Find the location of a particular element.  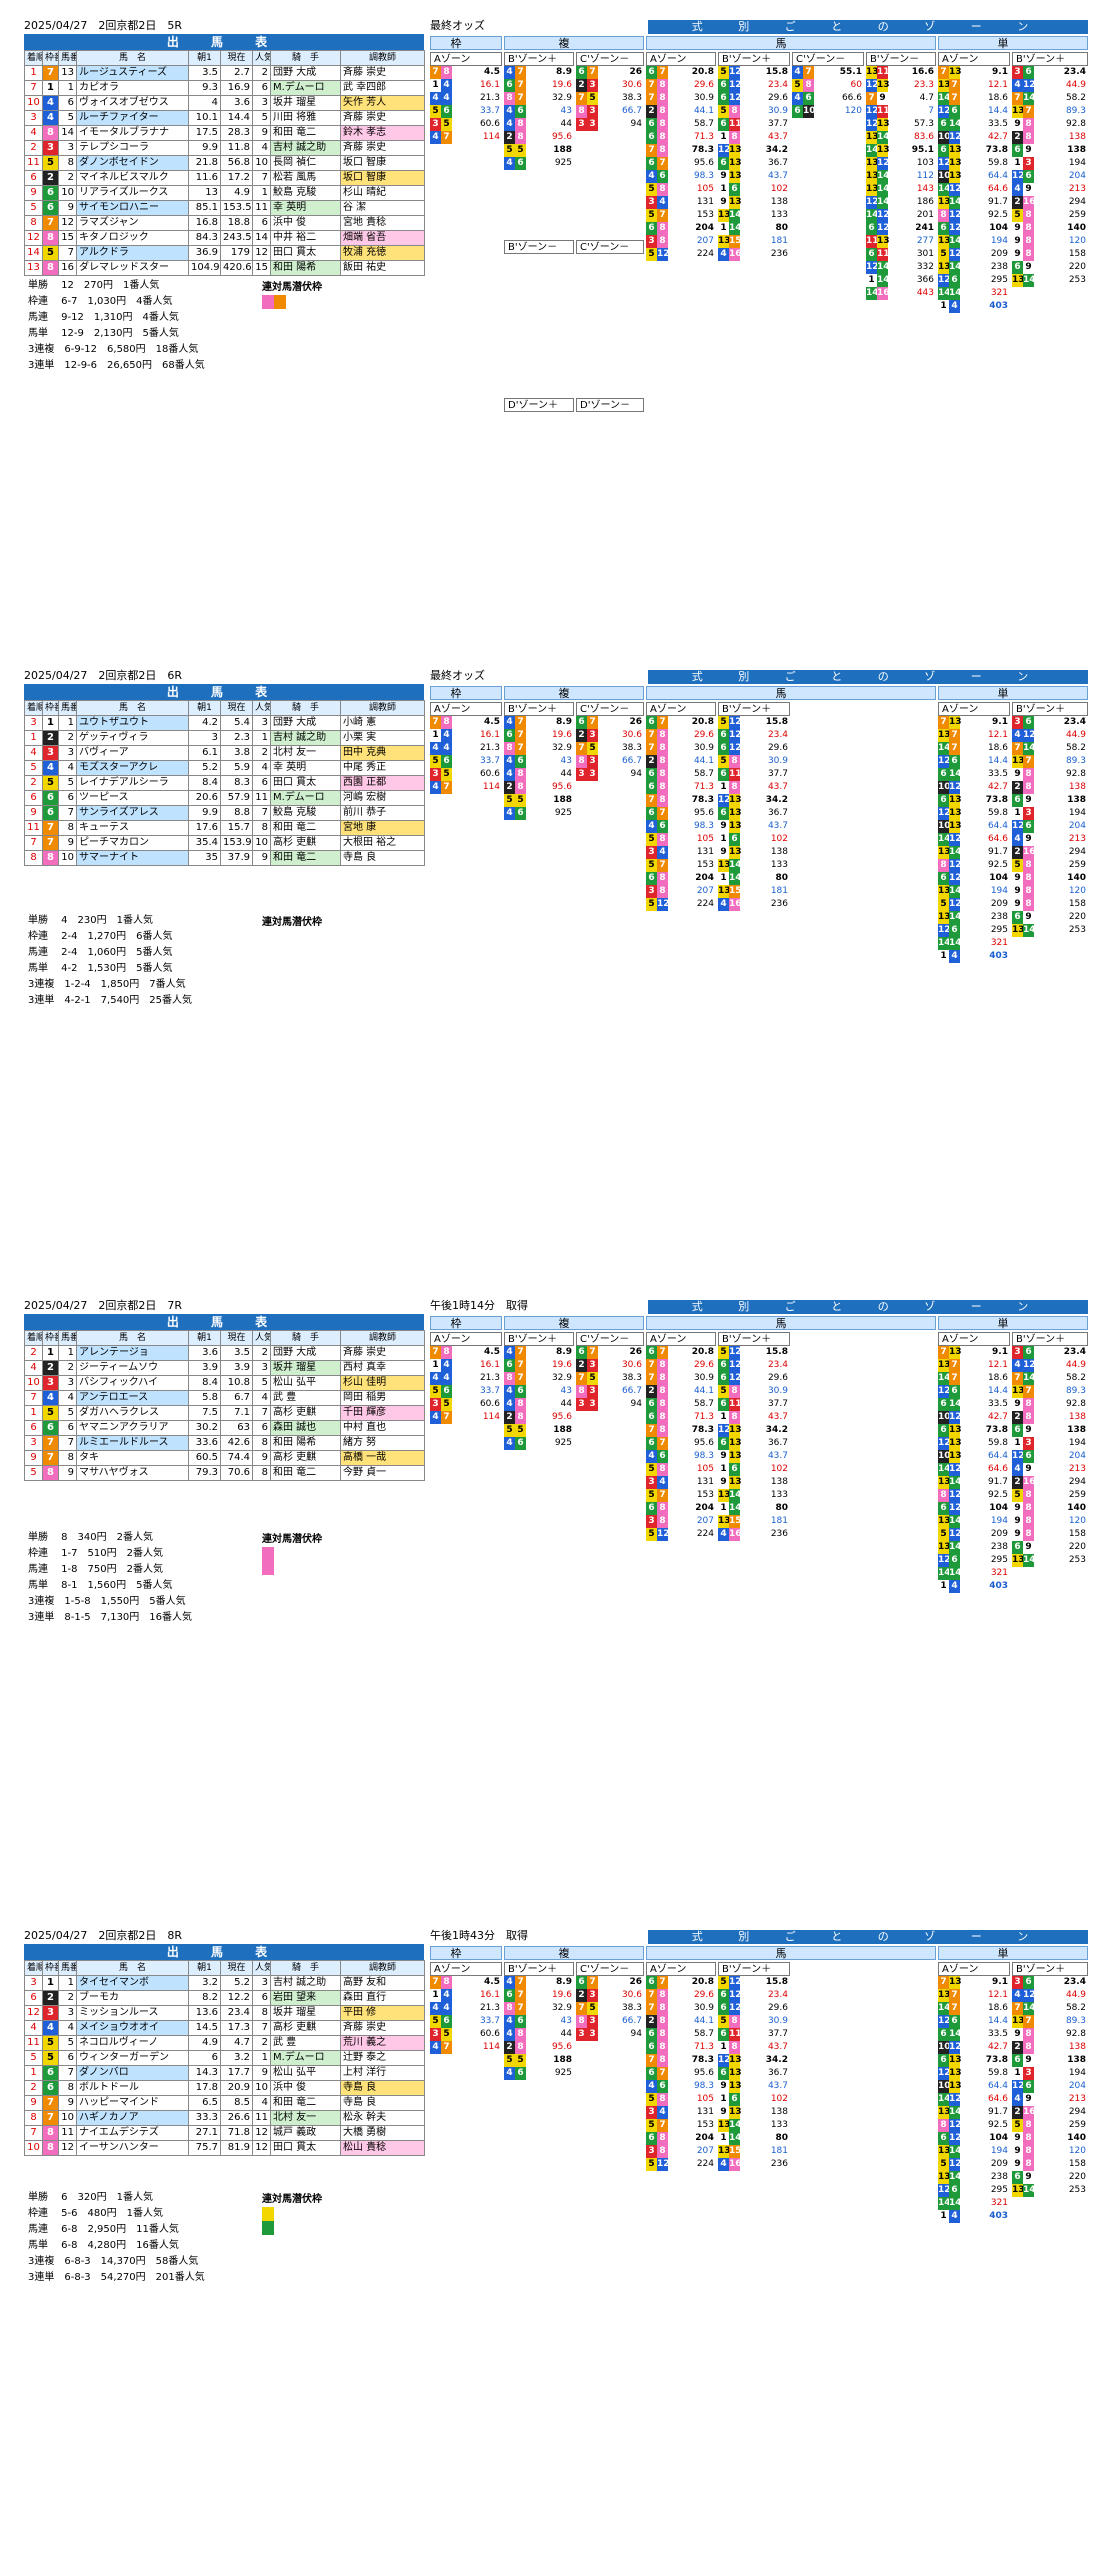

zone-chip-a: 3 is located at coordinates (1017, 1352).